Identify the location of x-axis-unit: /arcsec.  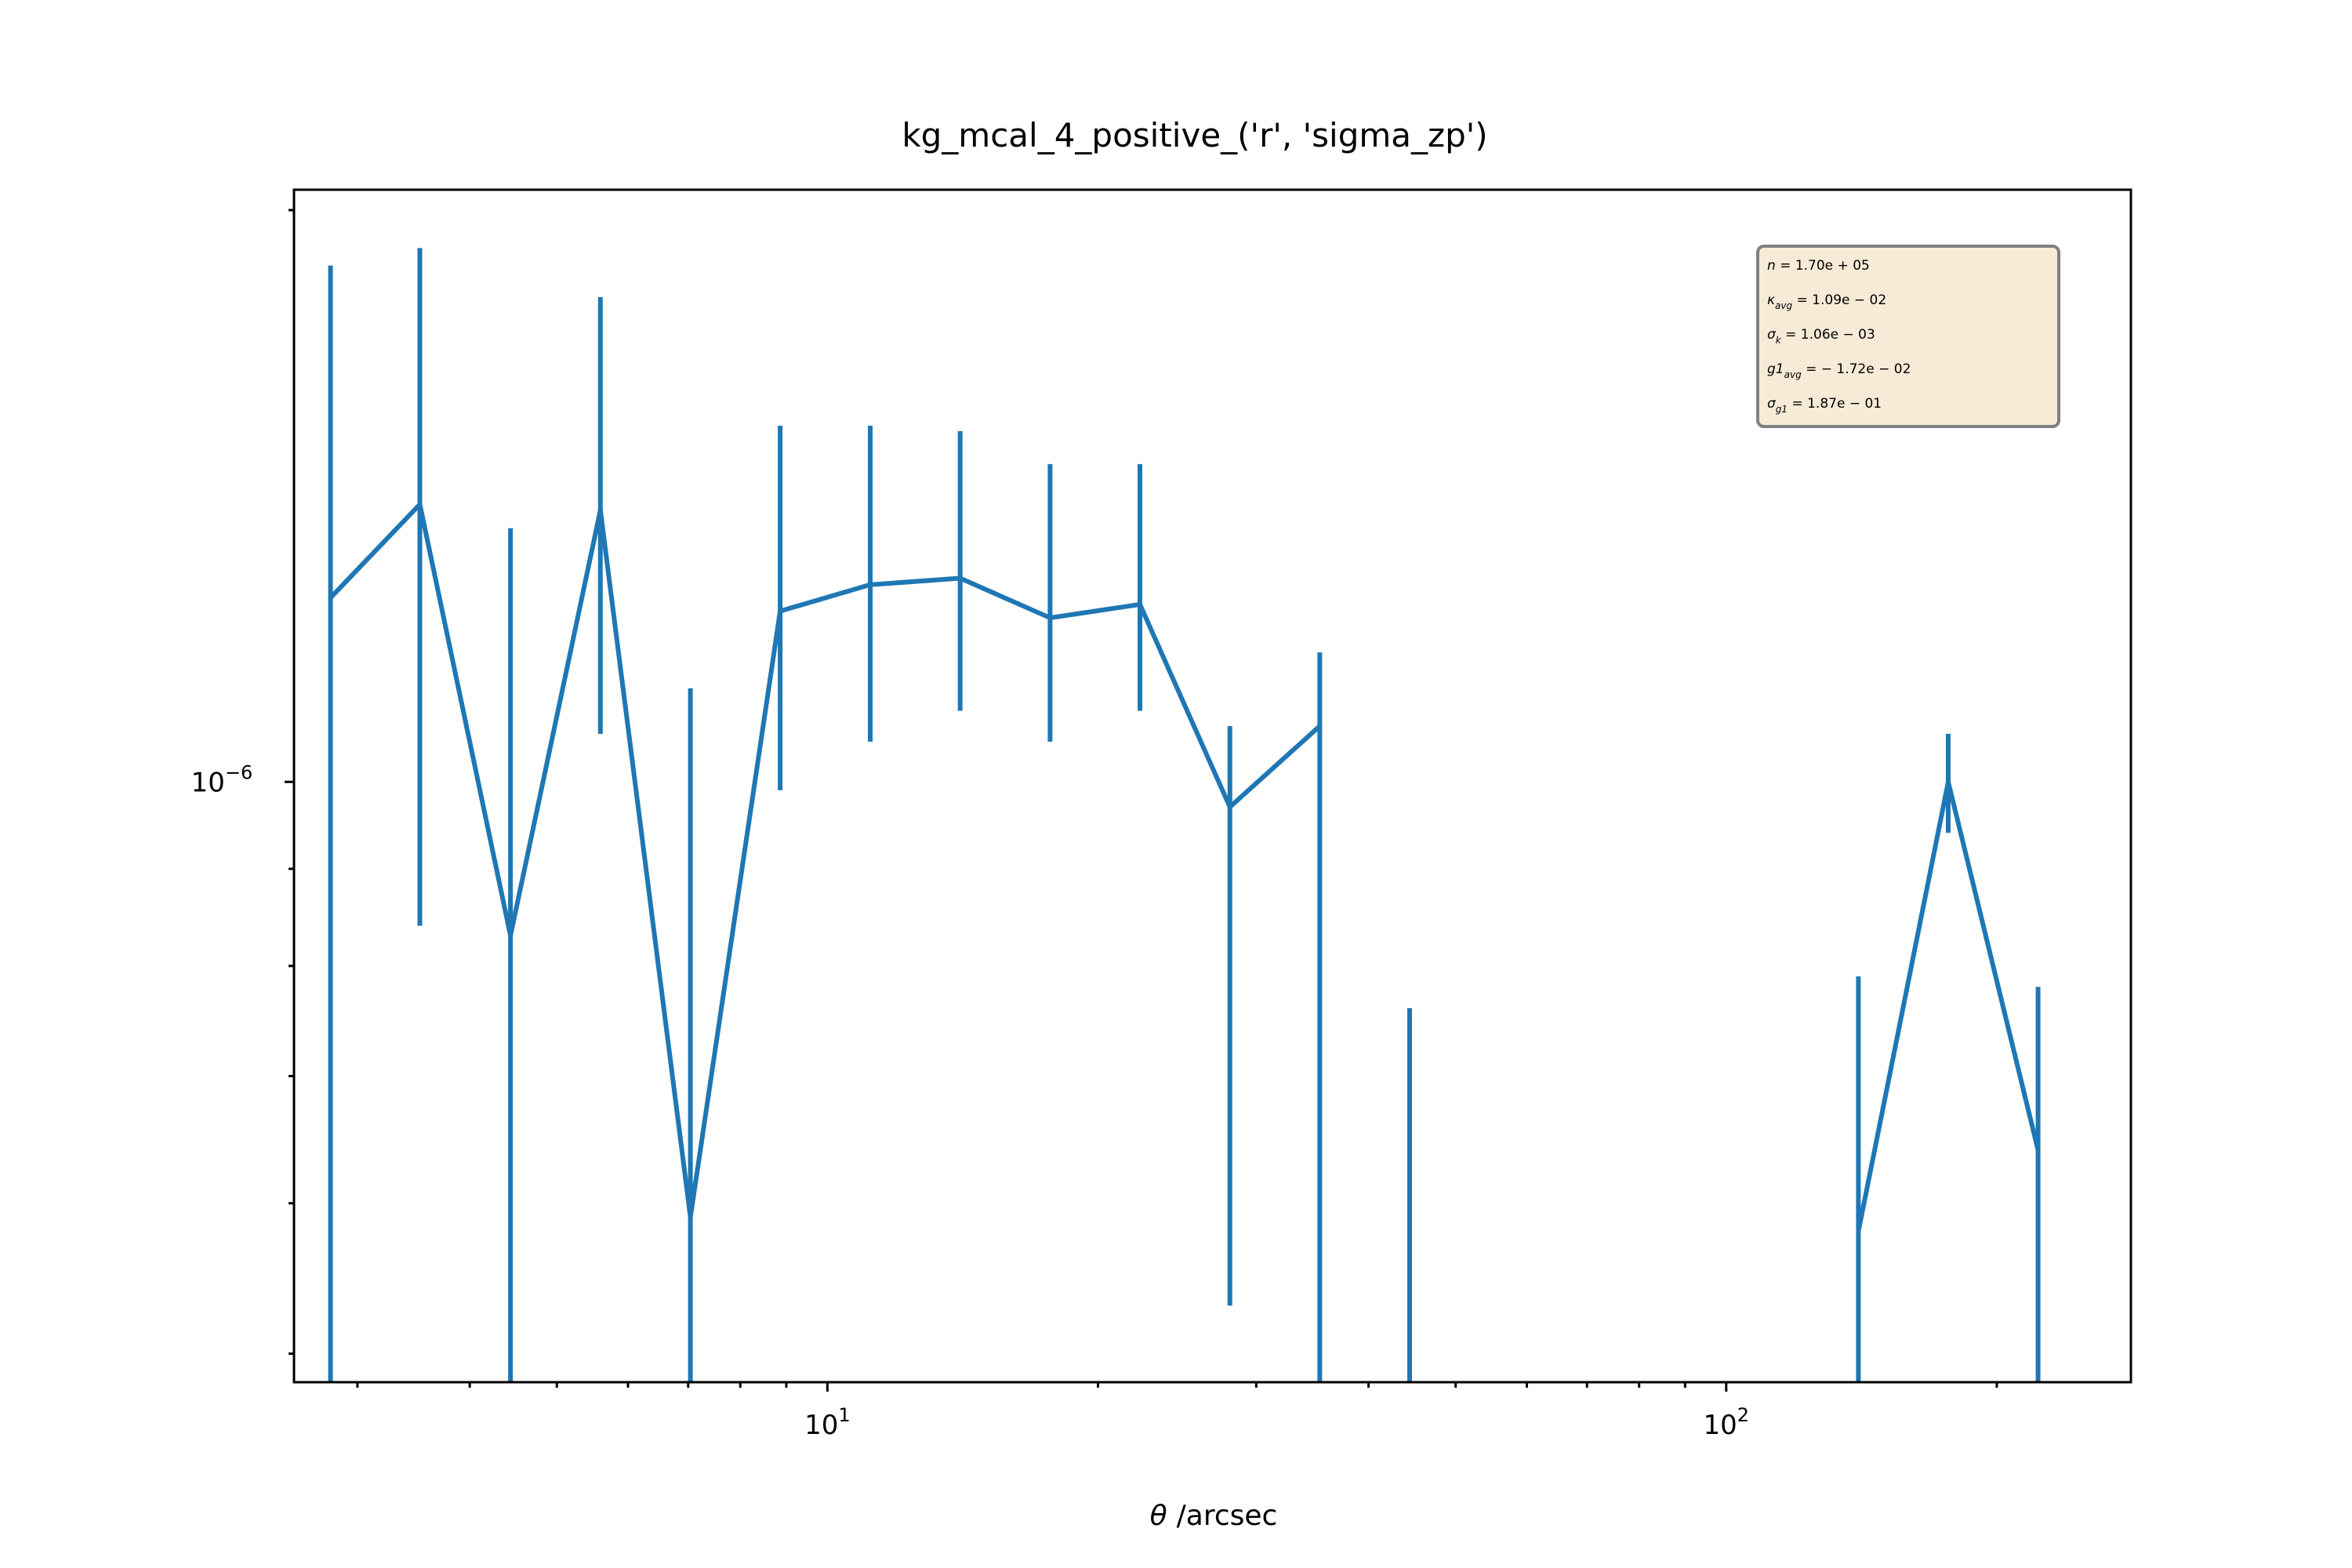
(1227, 1516).